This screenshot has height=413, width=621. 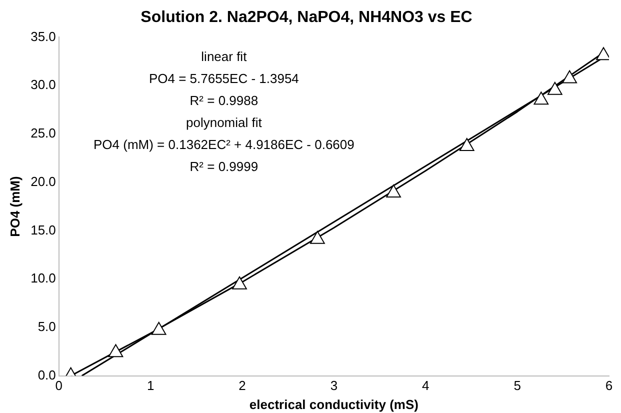 What do you see at coordinates (43, 133) in the screenshot?
I see `y-tick-label: 25.0` at bounding box center [43, 133].